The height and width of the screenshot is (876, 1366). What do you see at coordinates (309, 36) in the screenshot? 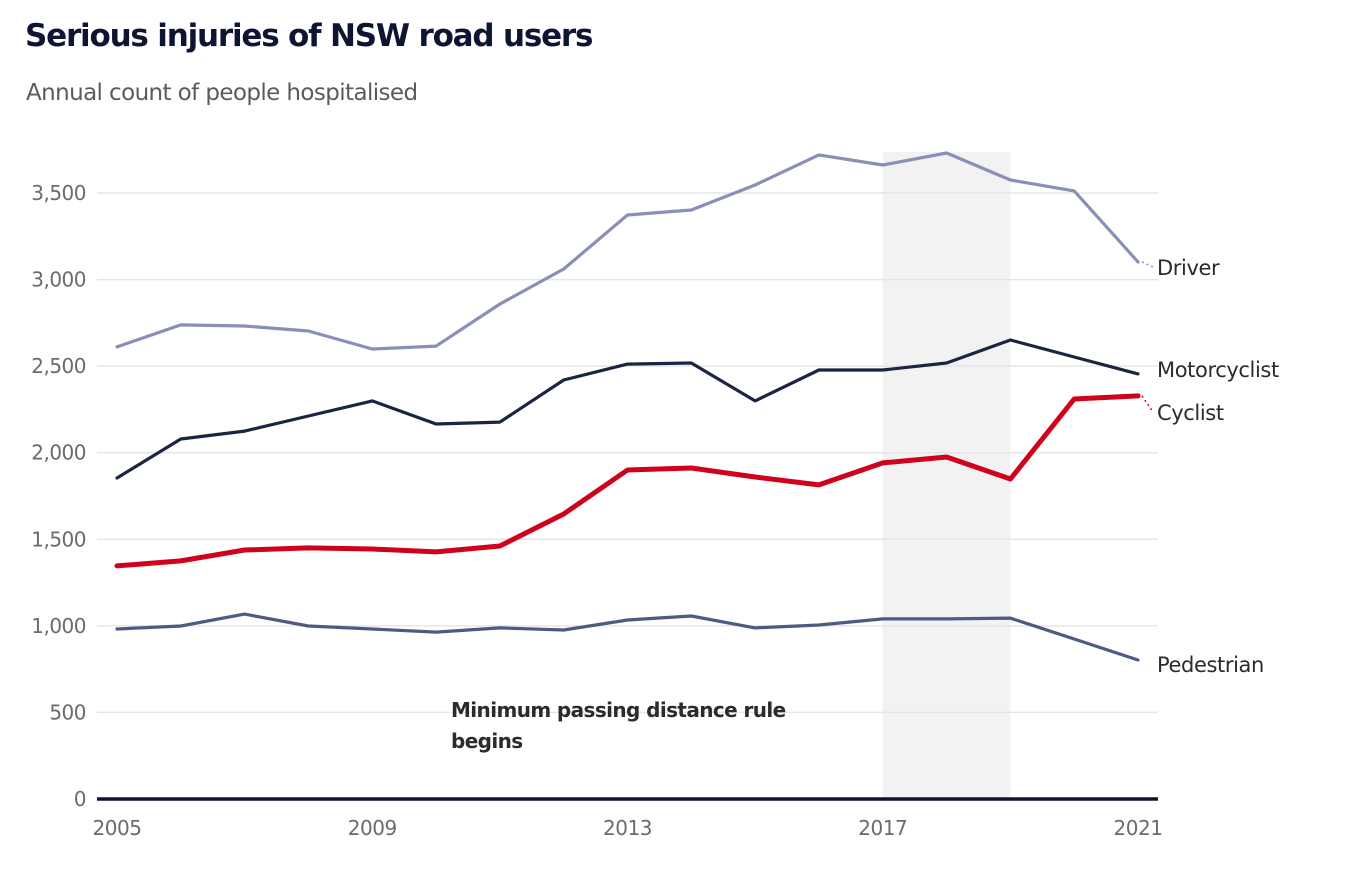
I see `chart-title: Serious injuries of NSW road users` at bounding box center [309, 36].